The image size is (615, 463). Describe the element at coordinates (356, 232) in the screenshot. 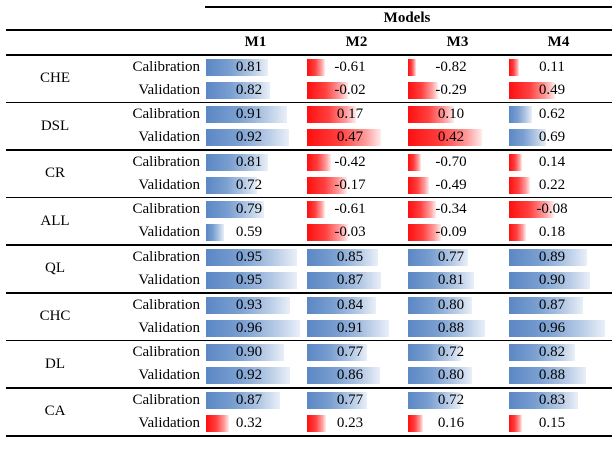

I see `value-cell: -0.03` at that location.